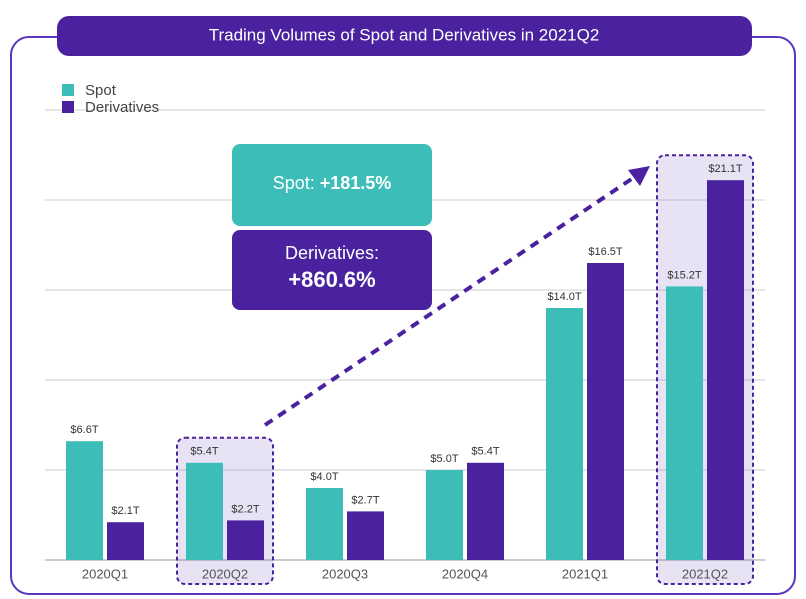 The width and height of the screenshot is (806, 599). Describe the element at coordinates (465, 573) in the screenshot. I see `x-tick-label: 2020Q4` at that location.